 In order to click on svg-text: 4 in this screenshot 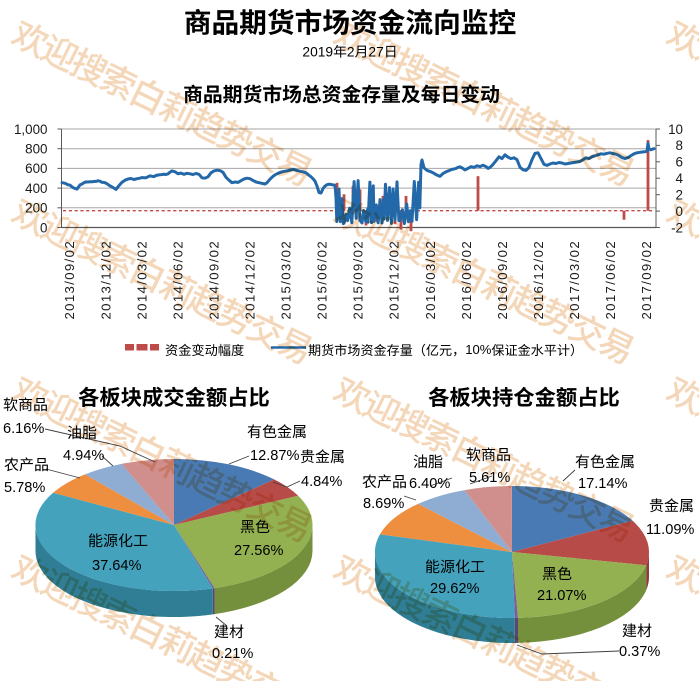, I will do `click(680, 178)`.